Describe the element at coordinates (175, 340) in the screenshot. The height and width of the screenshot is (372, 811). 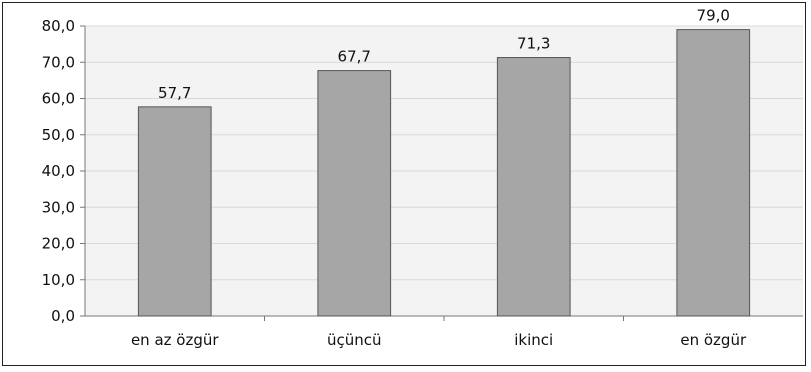
I see `x-tick-label: en az özgür` at that location.